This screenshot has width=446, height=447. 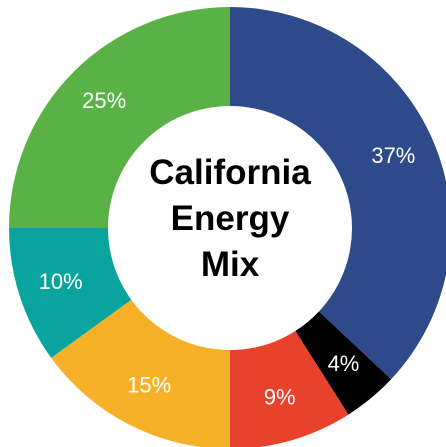 I want to click on data-label: 15%, so click(x=149, y=384).